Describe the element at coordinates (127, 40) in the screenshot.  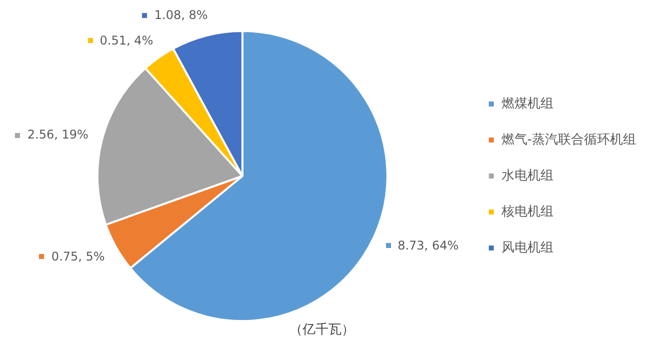
I see `data-label: 0.51, 4%` at that location.